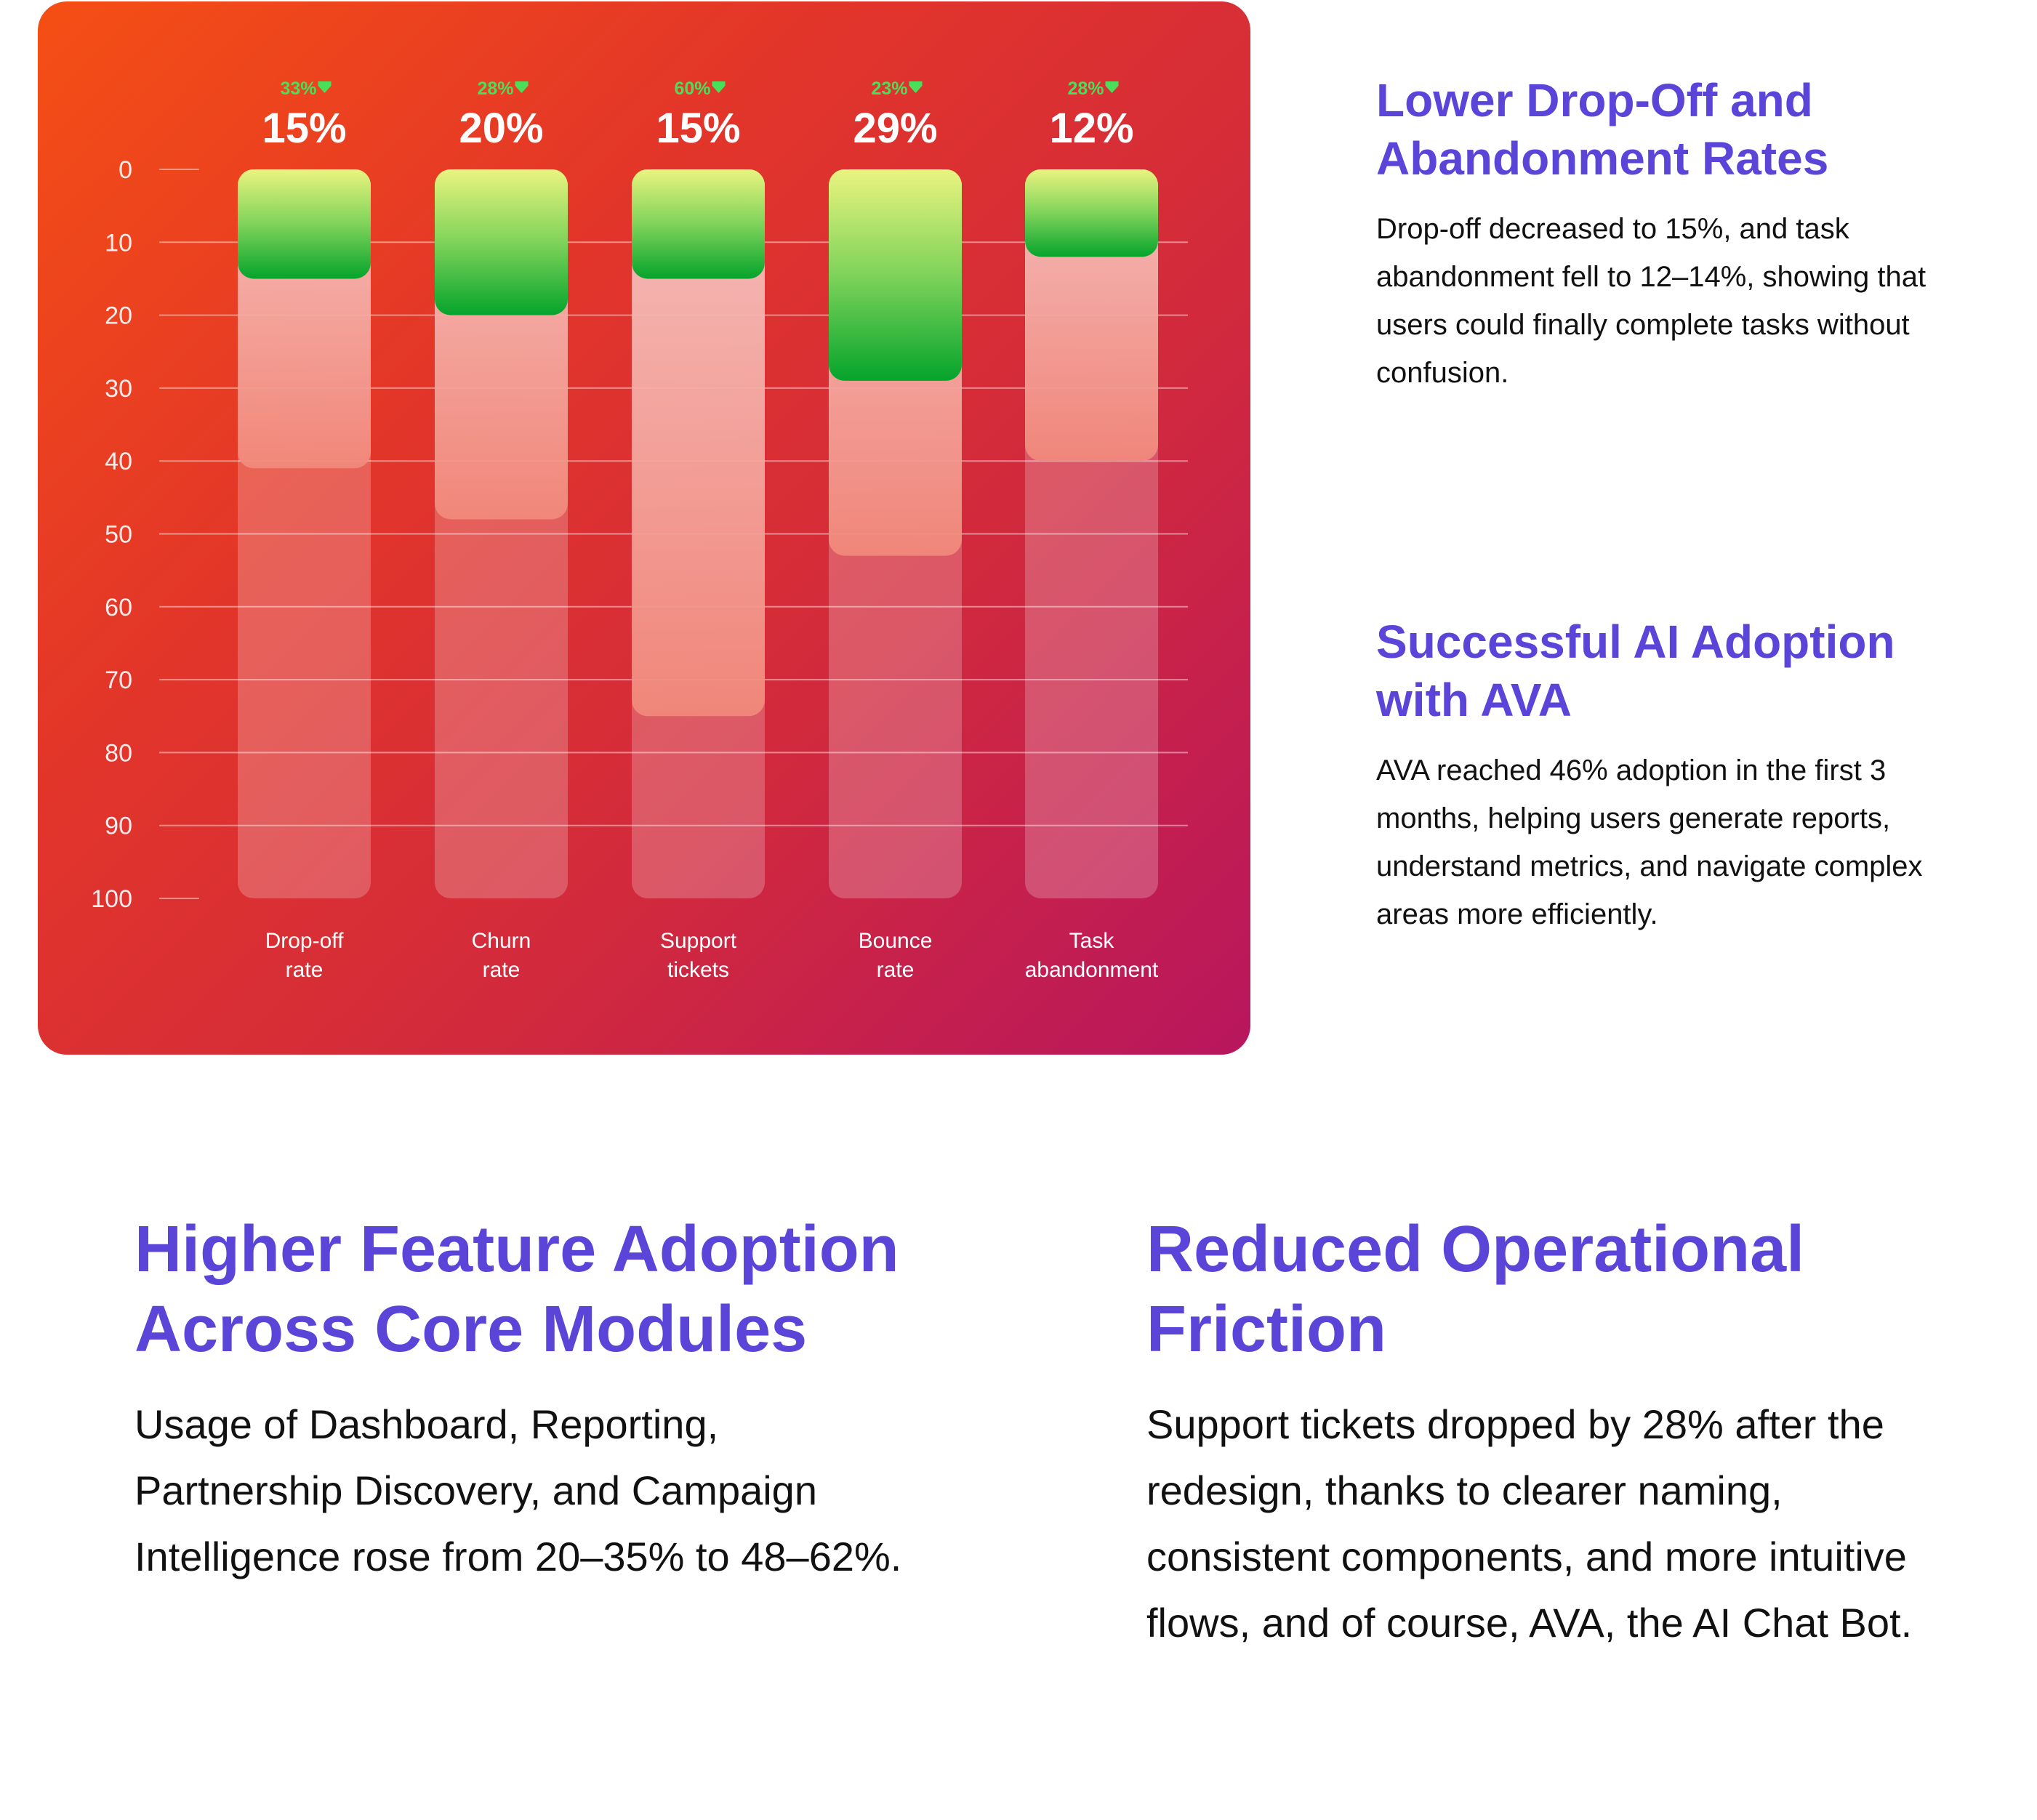 This screenshot has height=1820, width=2037. I want to click on y-tick-label: 100, so click(112, 899).